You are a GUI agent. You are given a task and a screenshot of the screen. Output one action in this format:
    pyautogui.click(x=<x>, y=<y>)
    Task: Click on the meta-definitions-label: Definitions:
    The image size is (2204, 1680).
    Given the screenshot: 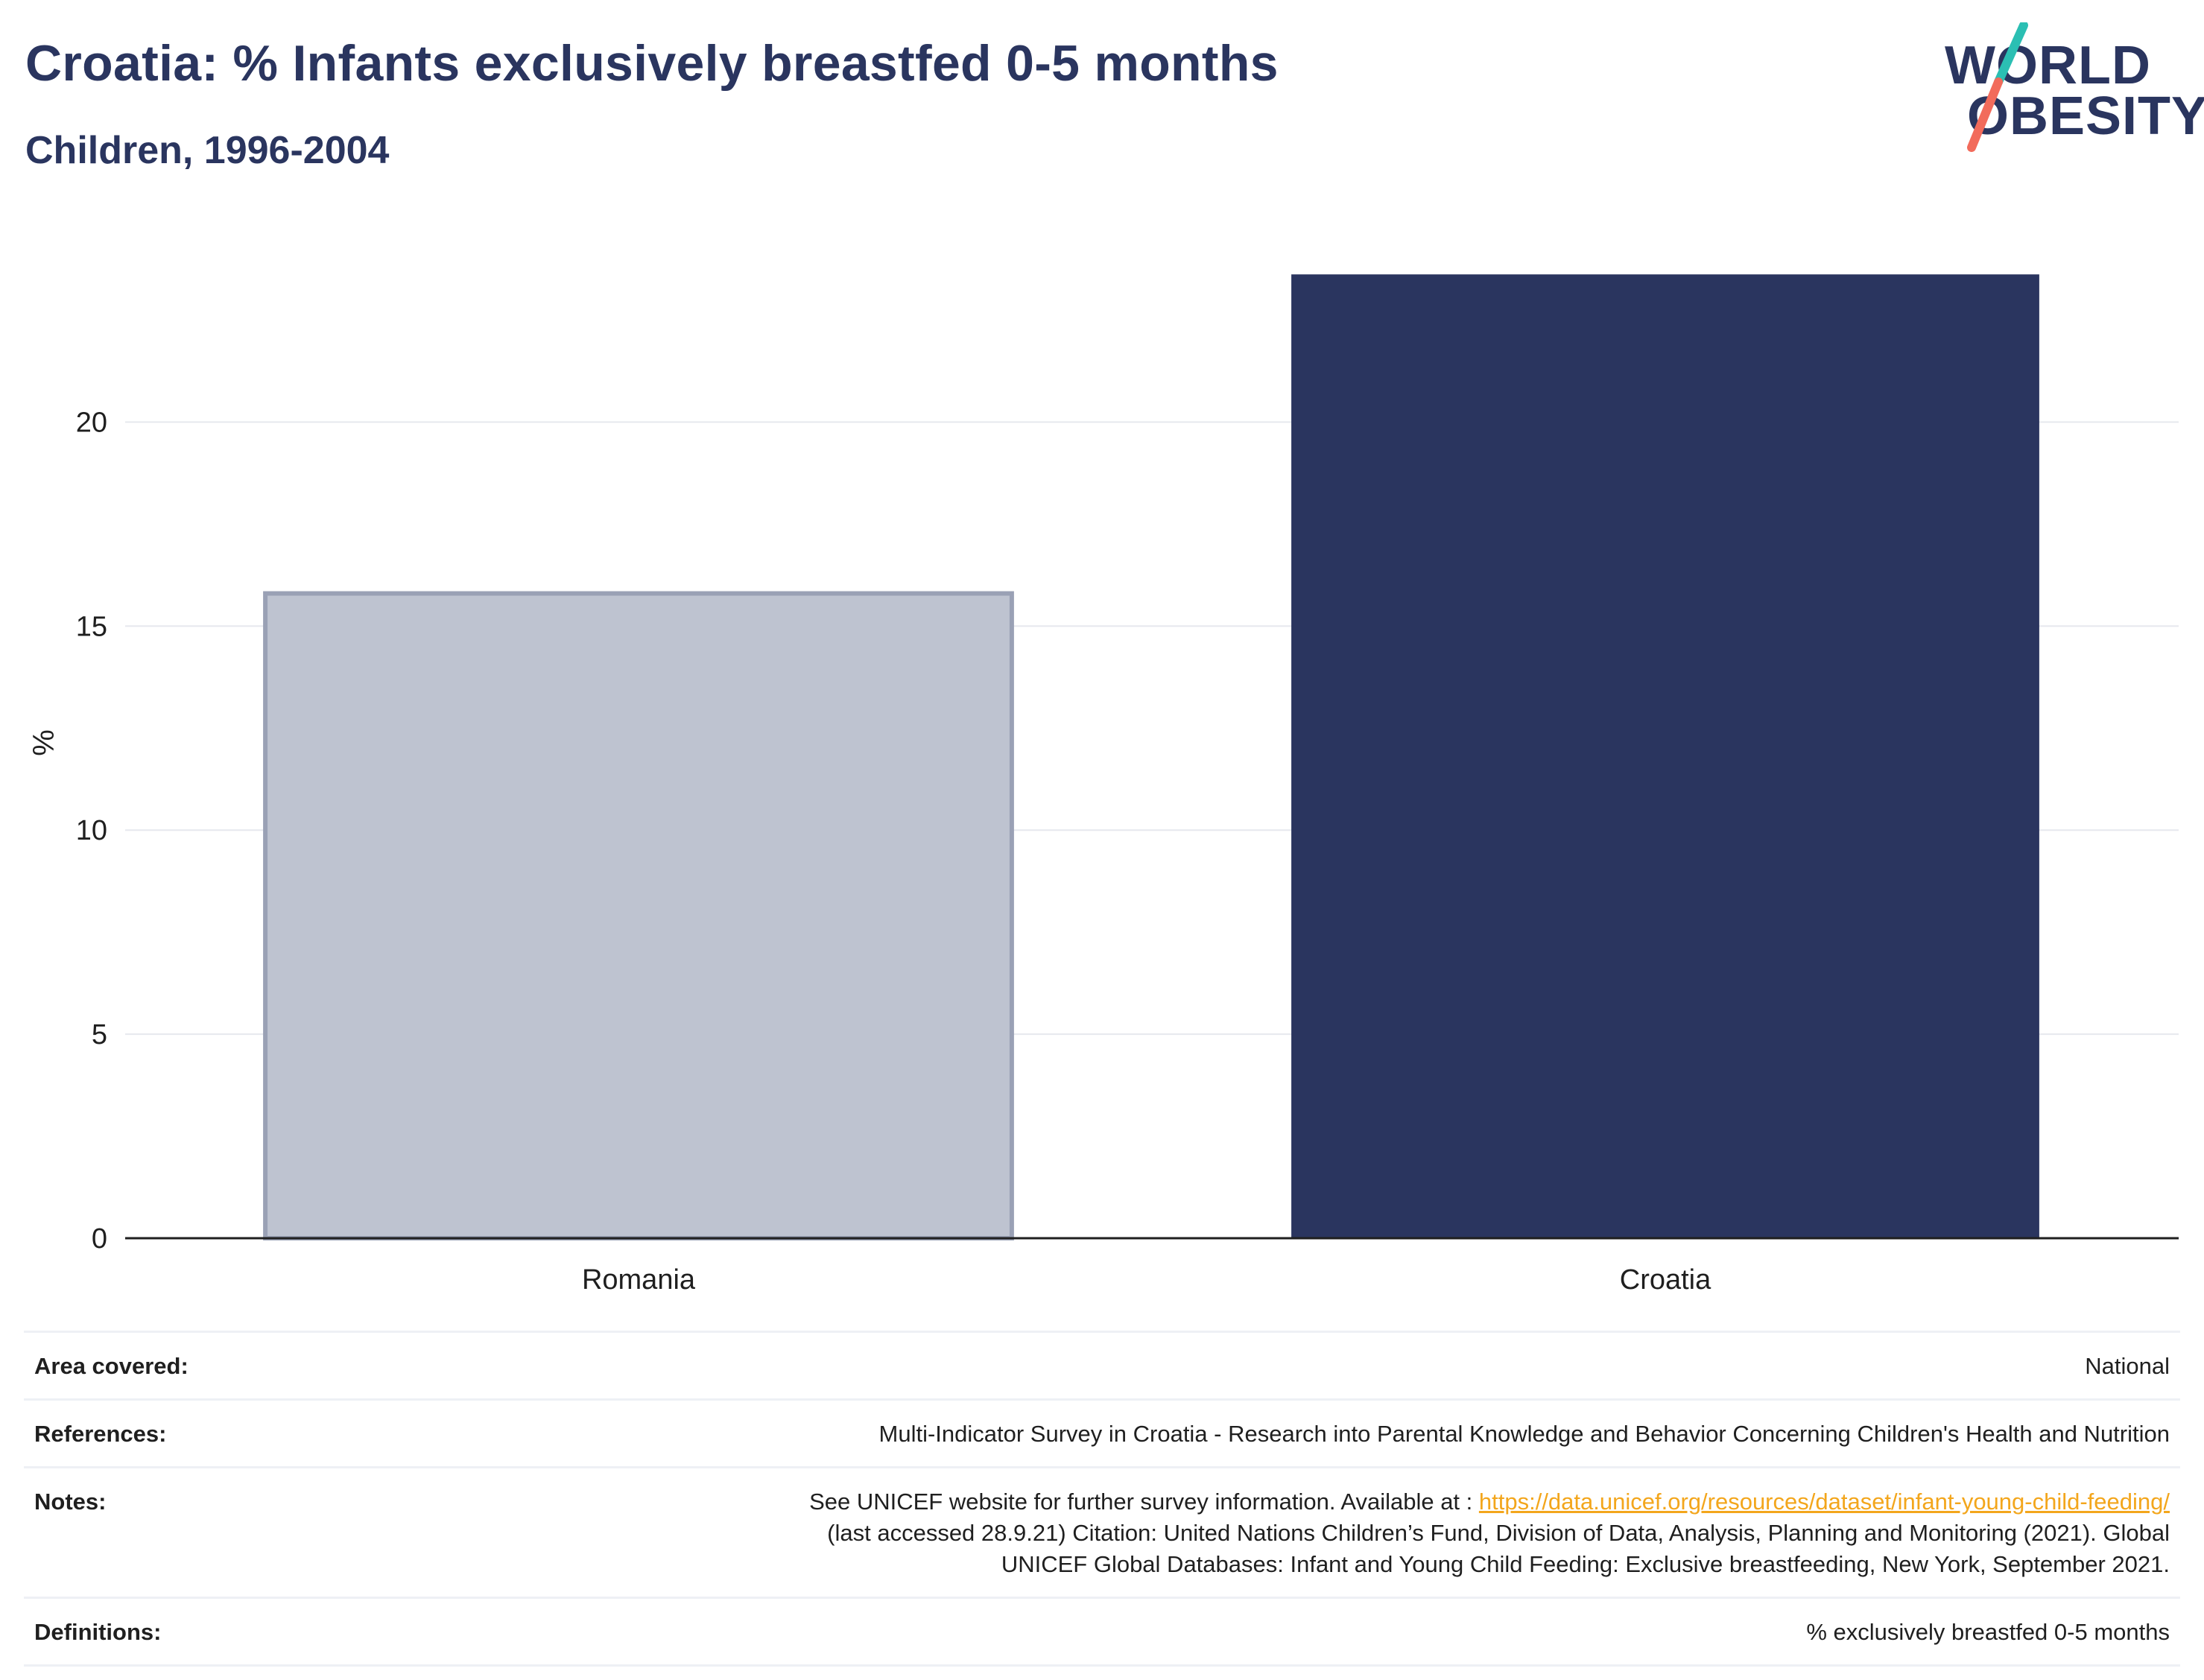 What is the action you would take?
    pyautogui.click(x=98, y=1632)
    